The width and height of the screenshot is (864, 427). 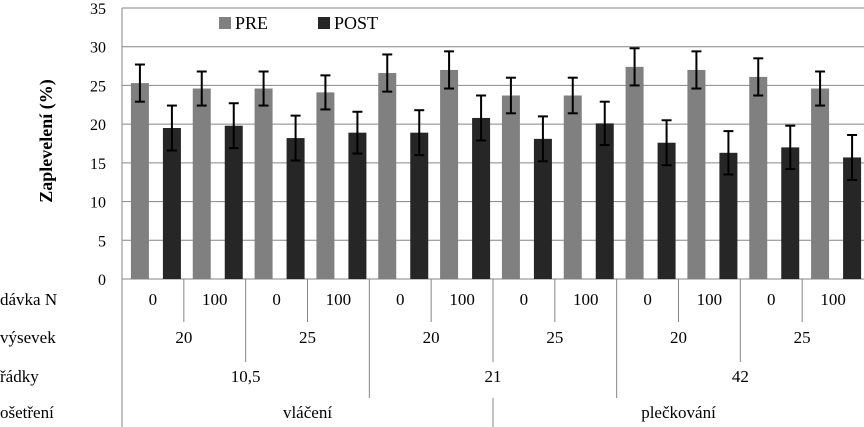 I want to click on category-label: 21, so click(x=493, y=376).